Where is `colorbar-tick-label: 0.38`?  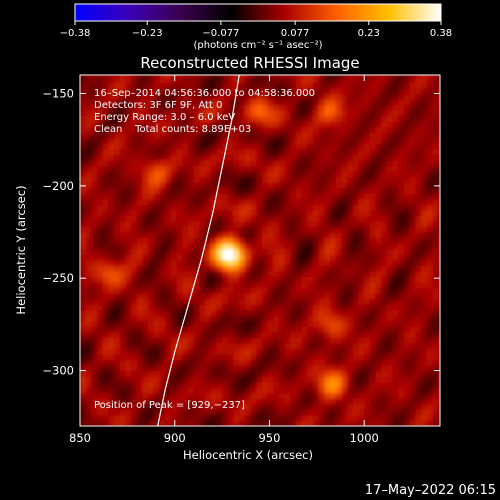 colorbar-tick-label: 0.38 is located at coordinates (441, 33).